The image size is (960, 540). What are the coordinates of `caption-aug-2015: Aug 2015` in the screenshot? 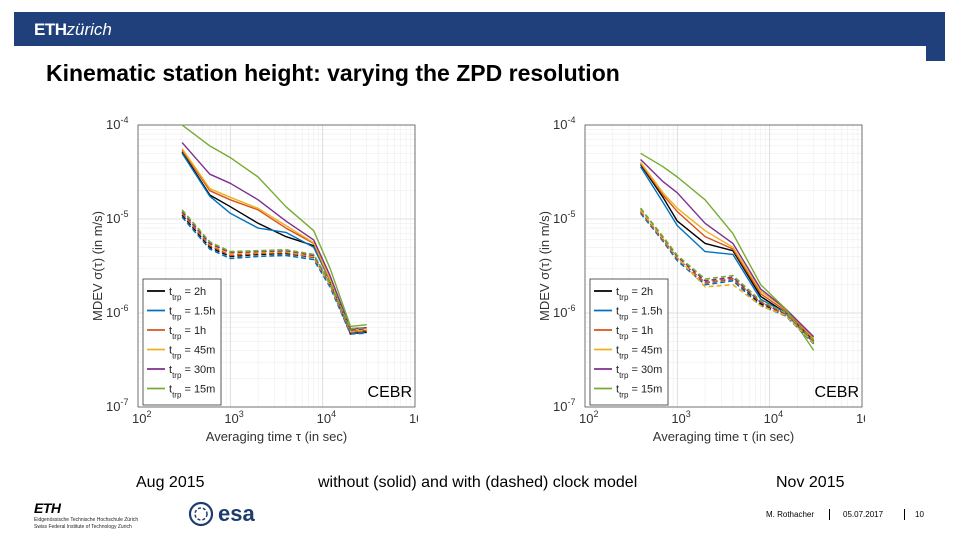 It's located at (170, 482).